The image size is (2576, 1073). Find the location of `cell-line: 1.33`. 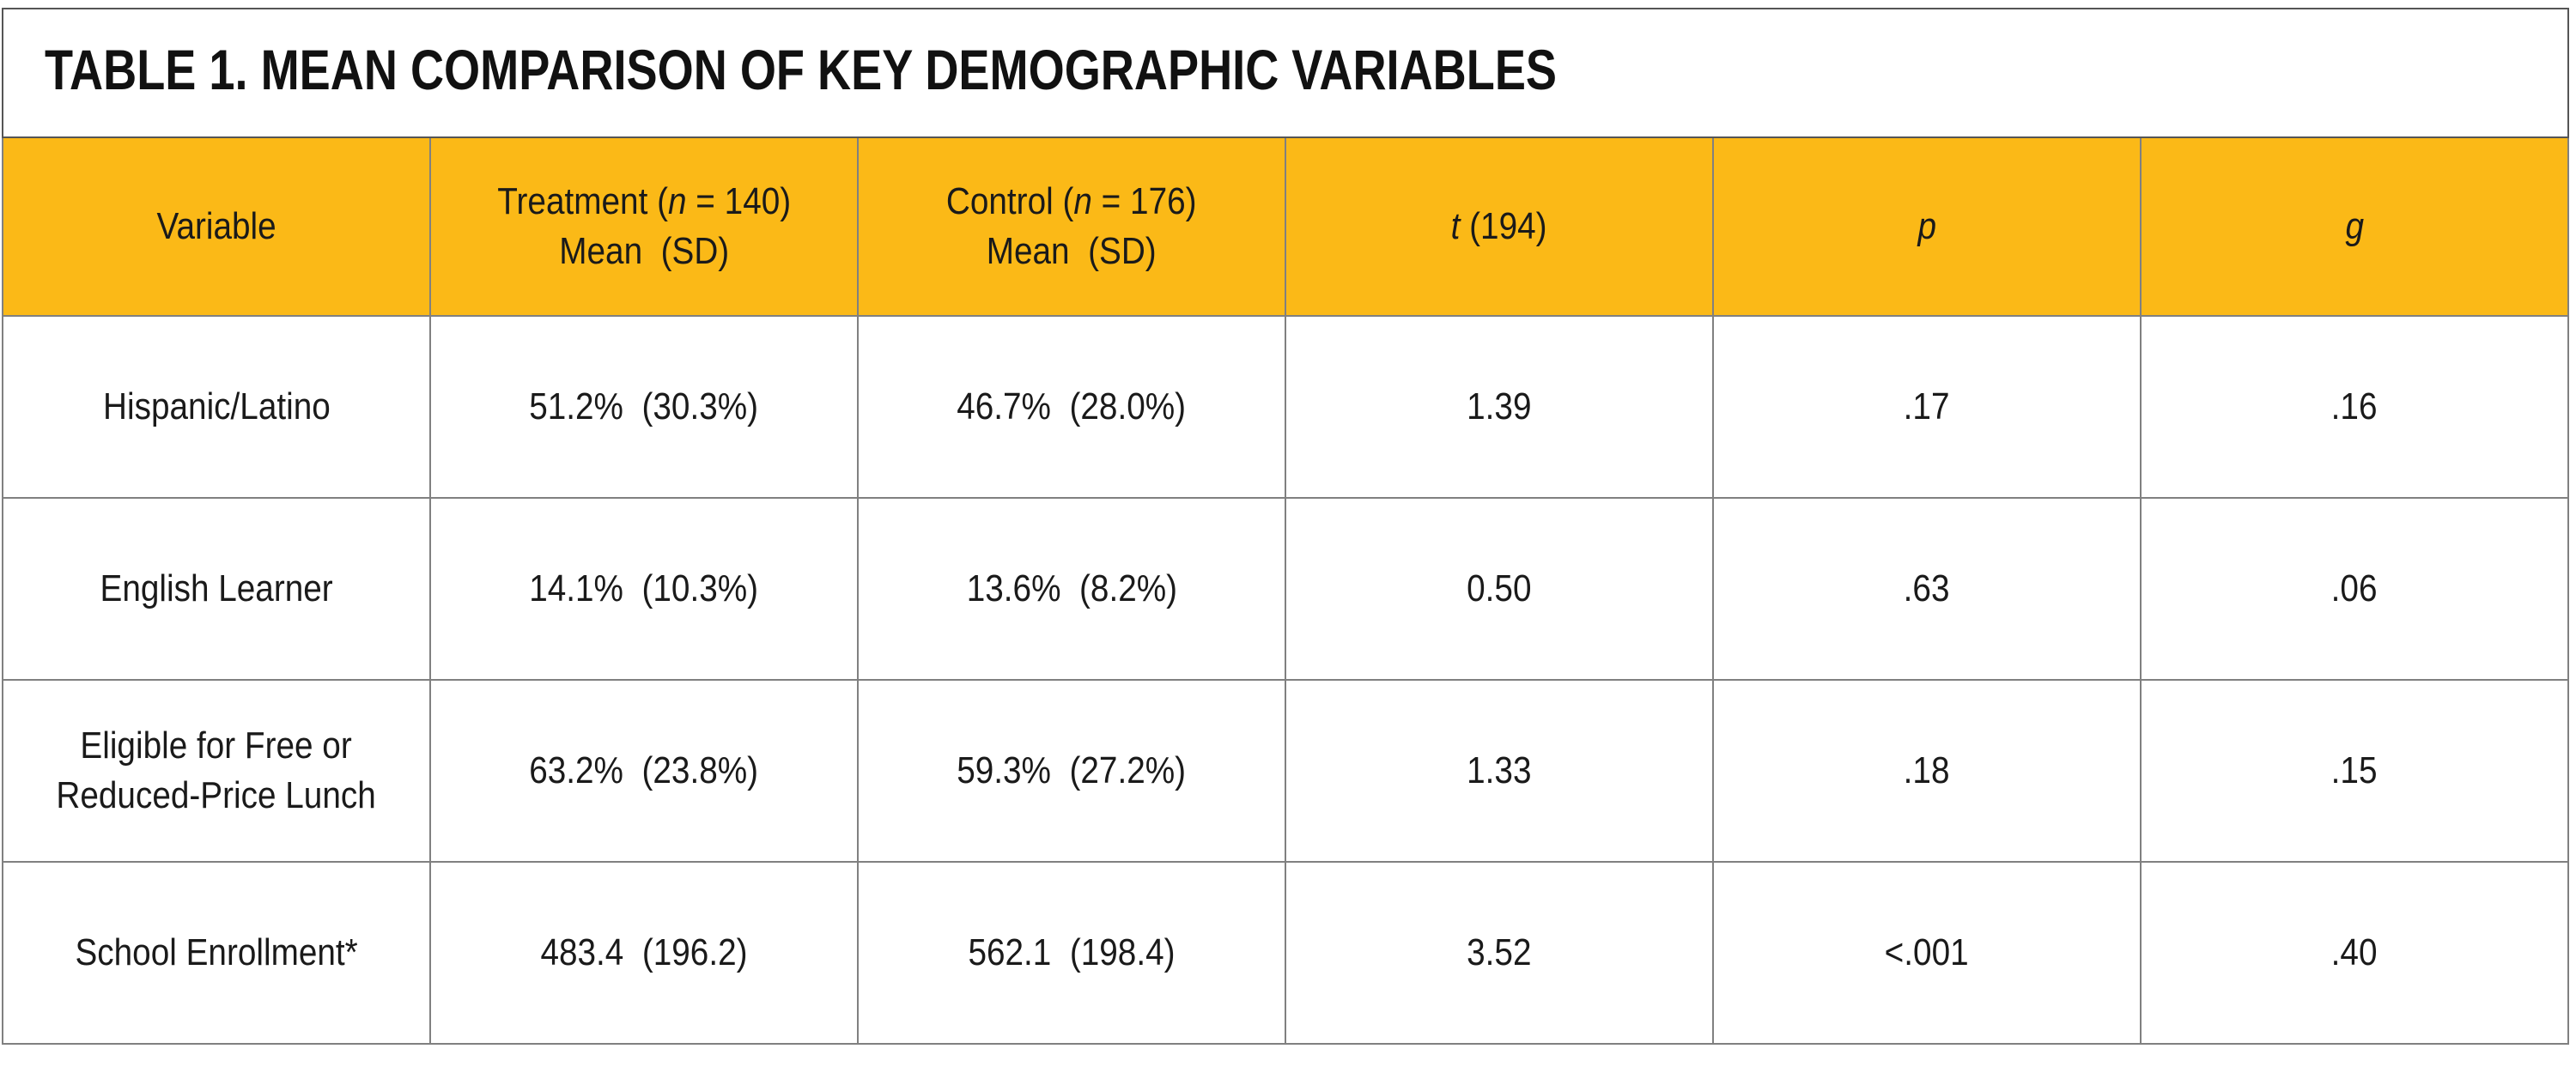

cell-line: 1.33 is located at coordinates (1499, 770).